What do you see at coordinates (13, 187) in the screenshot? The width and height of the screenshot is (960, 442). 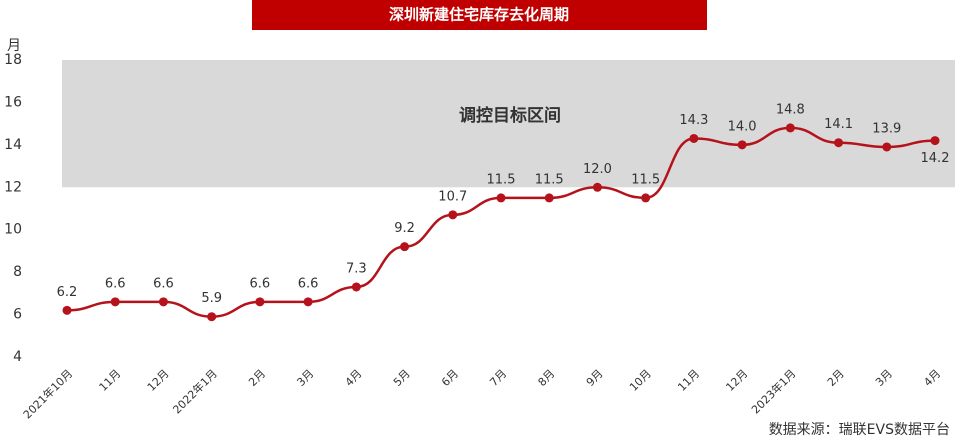 I see `y-tick-label: 12` at bounding box center [13, 187].